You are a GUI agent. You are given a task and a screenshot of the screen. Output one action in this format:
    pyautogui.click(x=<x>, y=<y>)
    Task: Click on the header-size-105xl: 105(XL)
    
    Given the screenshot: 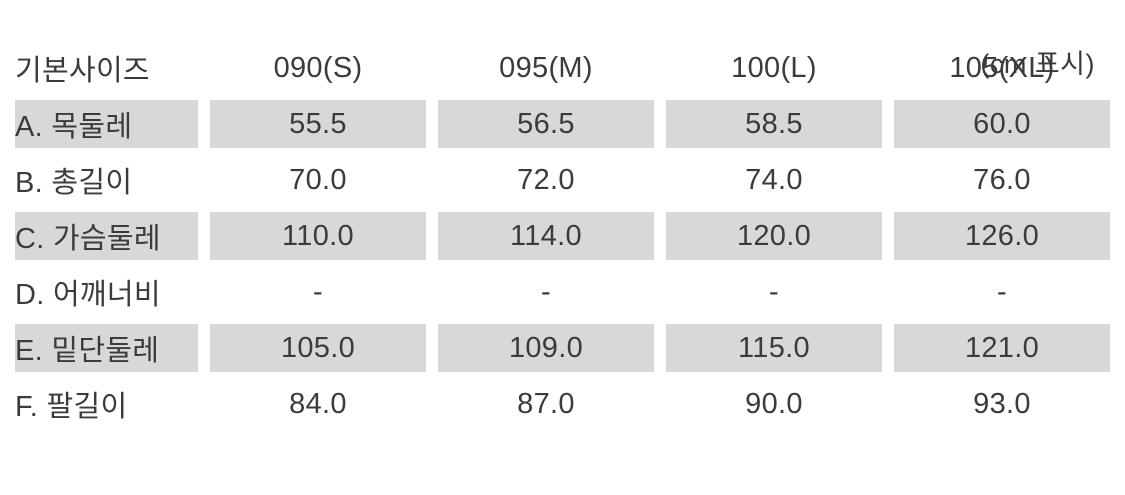 What is the action you would take?
    pyautogui.click(x=1002, y=67)
    